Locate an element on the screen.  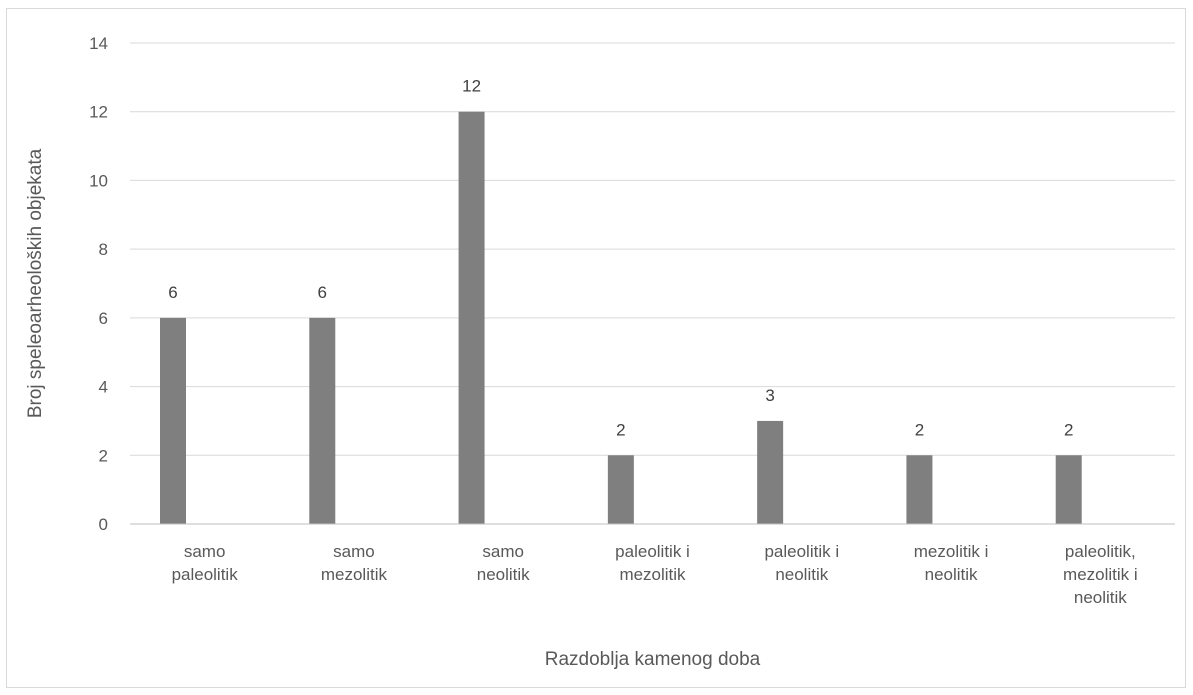
y-tick-label: 4 is located at coordinates (103, 387).